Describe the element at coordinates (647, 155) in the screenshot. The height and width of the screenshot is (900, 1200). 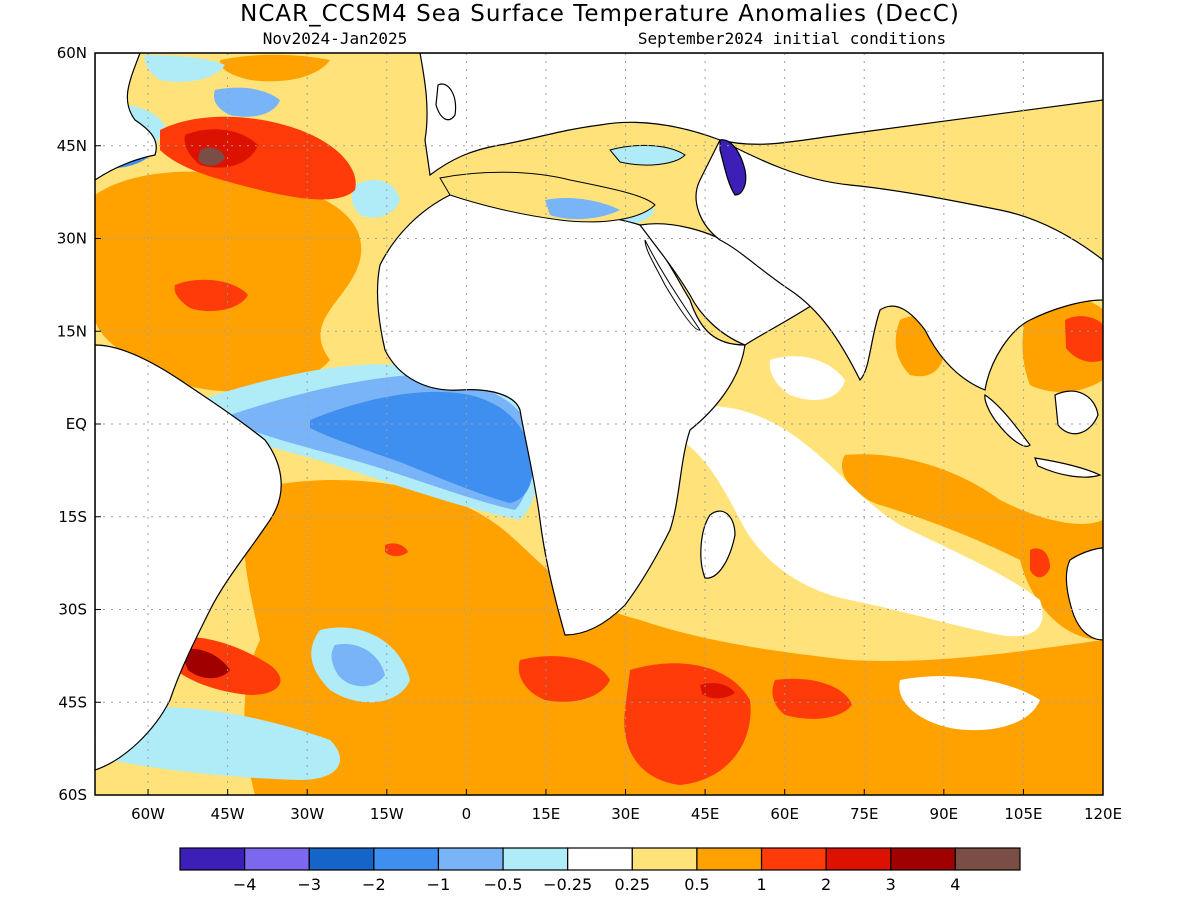
I see `black-sea` at that location.